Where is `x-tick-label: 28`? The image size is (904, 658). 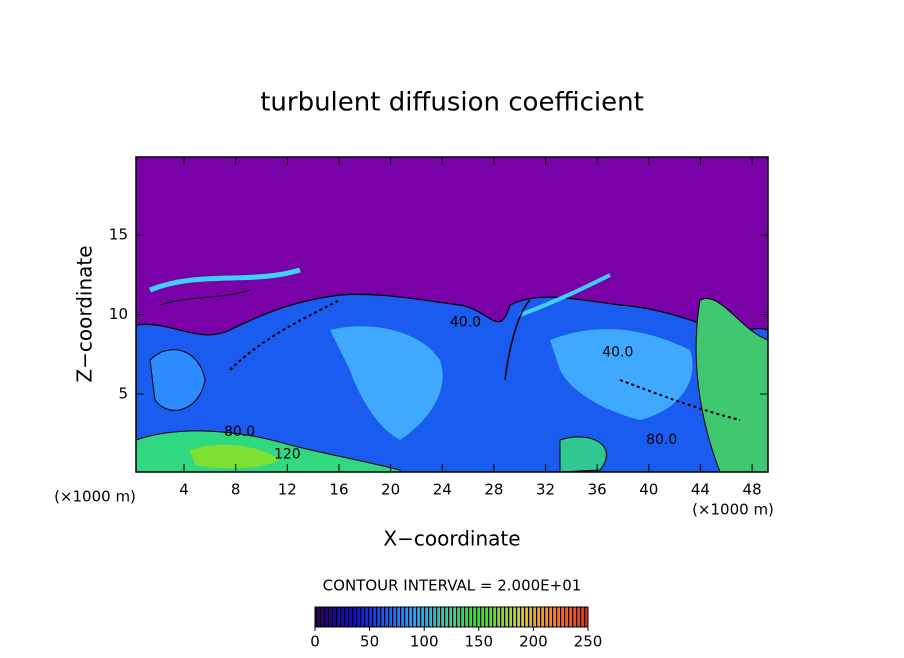 x-tick-label: 28 is located at coordinates (493, 490).